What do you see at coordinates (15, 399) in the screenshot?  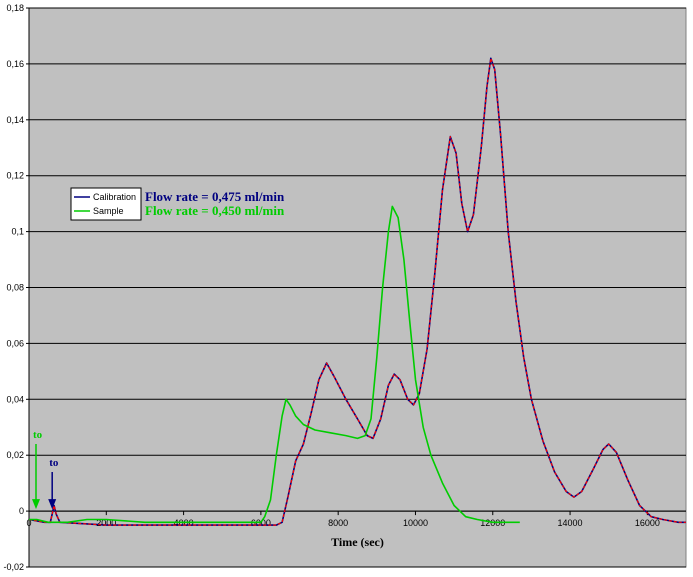 I see `y-tick-label: 0,04` at bounding box center [15, 399].